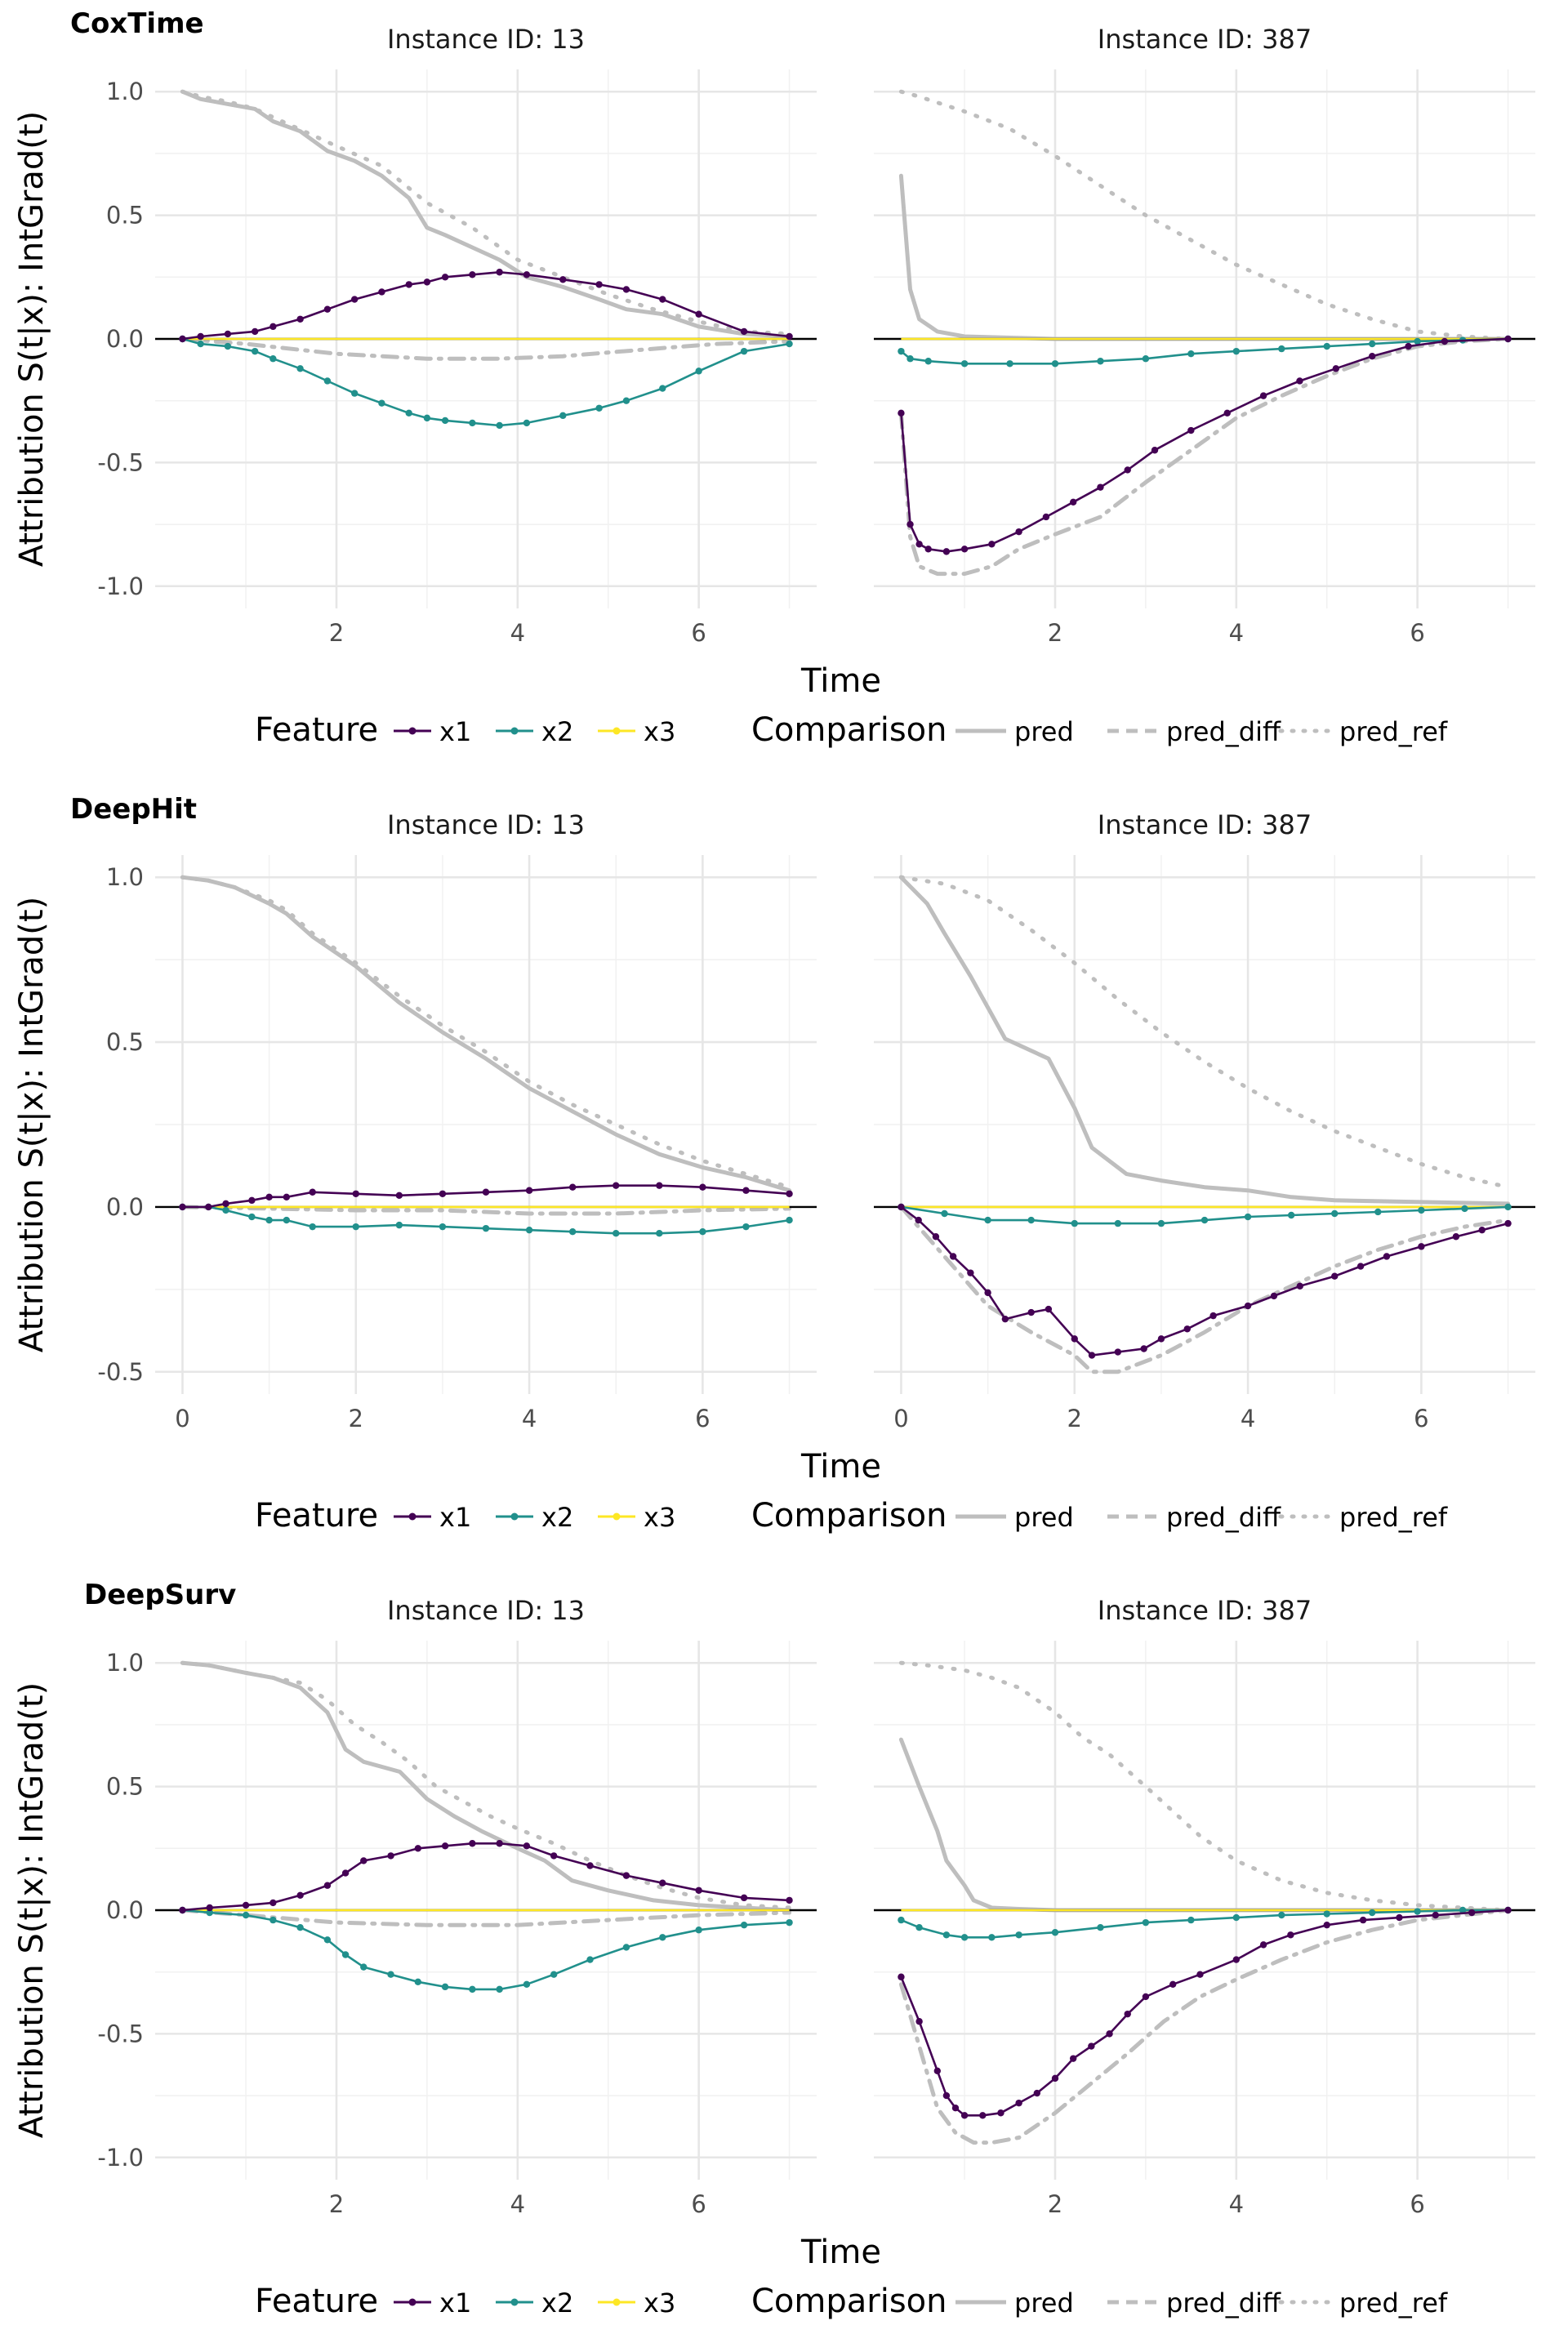 The height and width of the screenshot is (2352, 1568). What do you see at coordinates (514, 731) in the screenshot?
I see `legend-key-x2-point` at bounding box center [514, 731].